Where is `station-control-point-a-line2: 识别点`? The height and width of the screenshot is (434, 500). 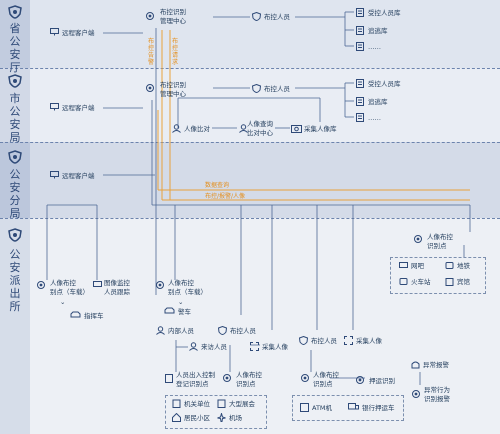 station-control-point-a-line2: 识别点 is located at coordinates (246, 384).